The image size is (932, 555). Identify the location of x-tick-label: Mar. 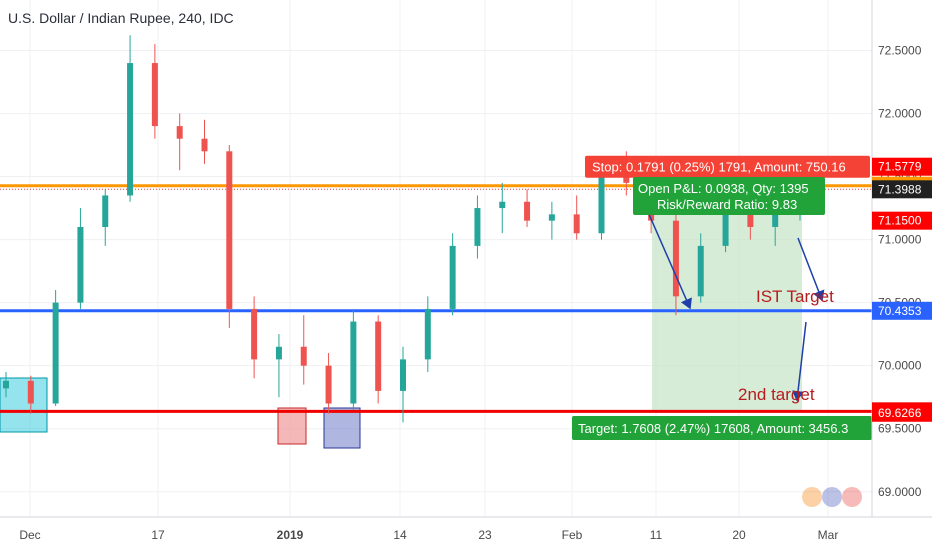
(828, 535).